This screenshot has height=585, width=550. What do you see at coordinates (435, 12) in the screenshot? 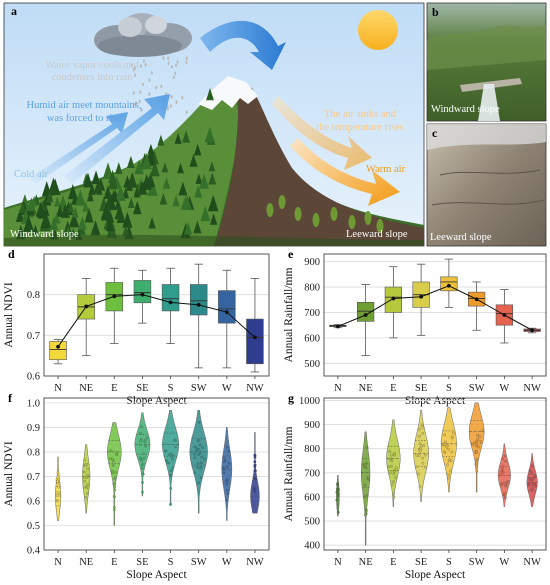
I see `panel-b-letter: b` at bounding box center [435, 12].